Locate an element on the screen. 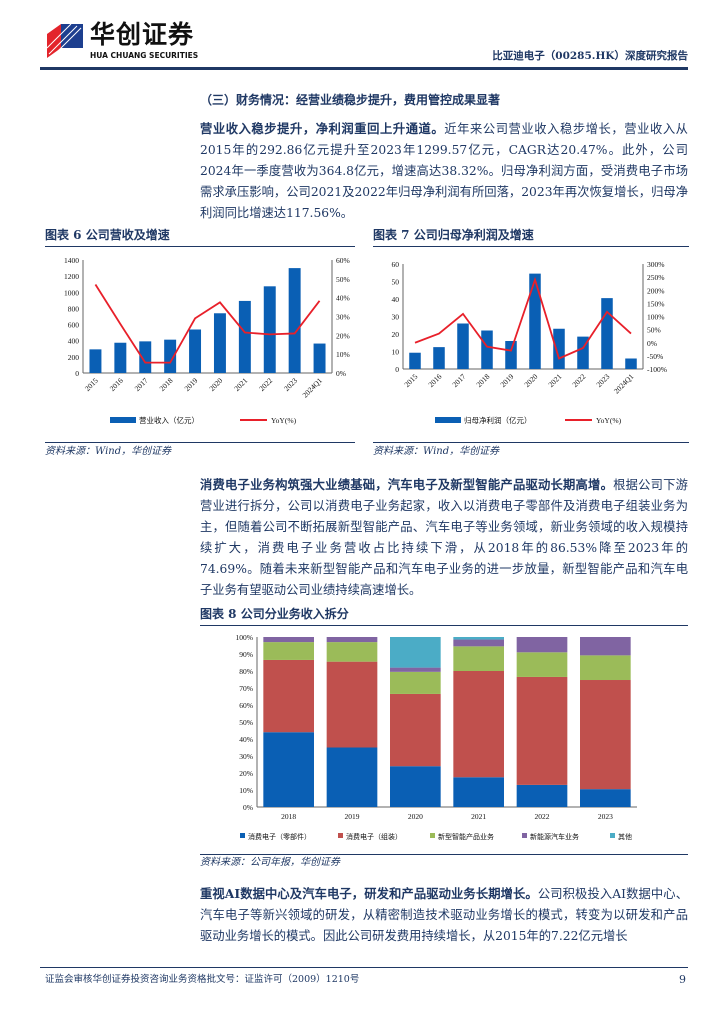  y-tick-label: 40 is located at coordinates (396, 299).